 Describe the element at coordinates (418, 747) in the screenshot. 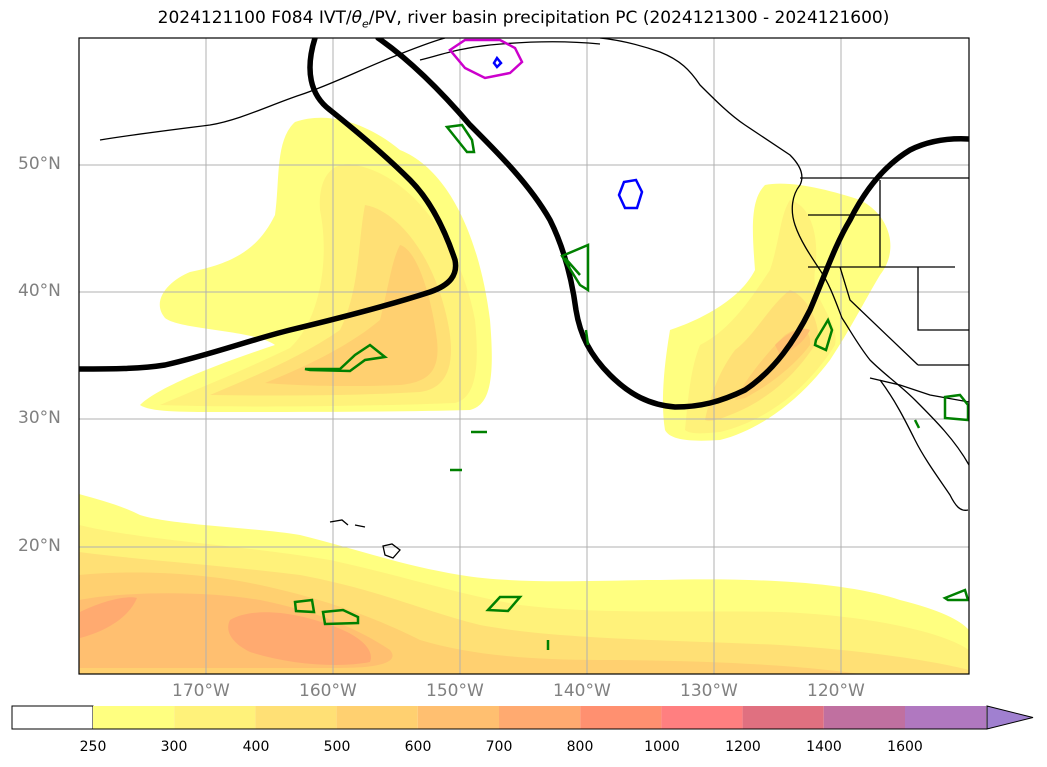

I see `colorbar-label: 600` at that location.